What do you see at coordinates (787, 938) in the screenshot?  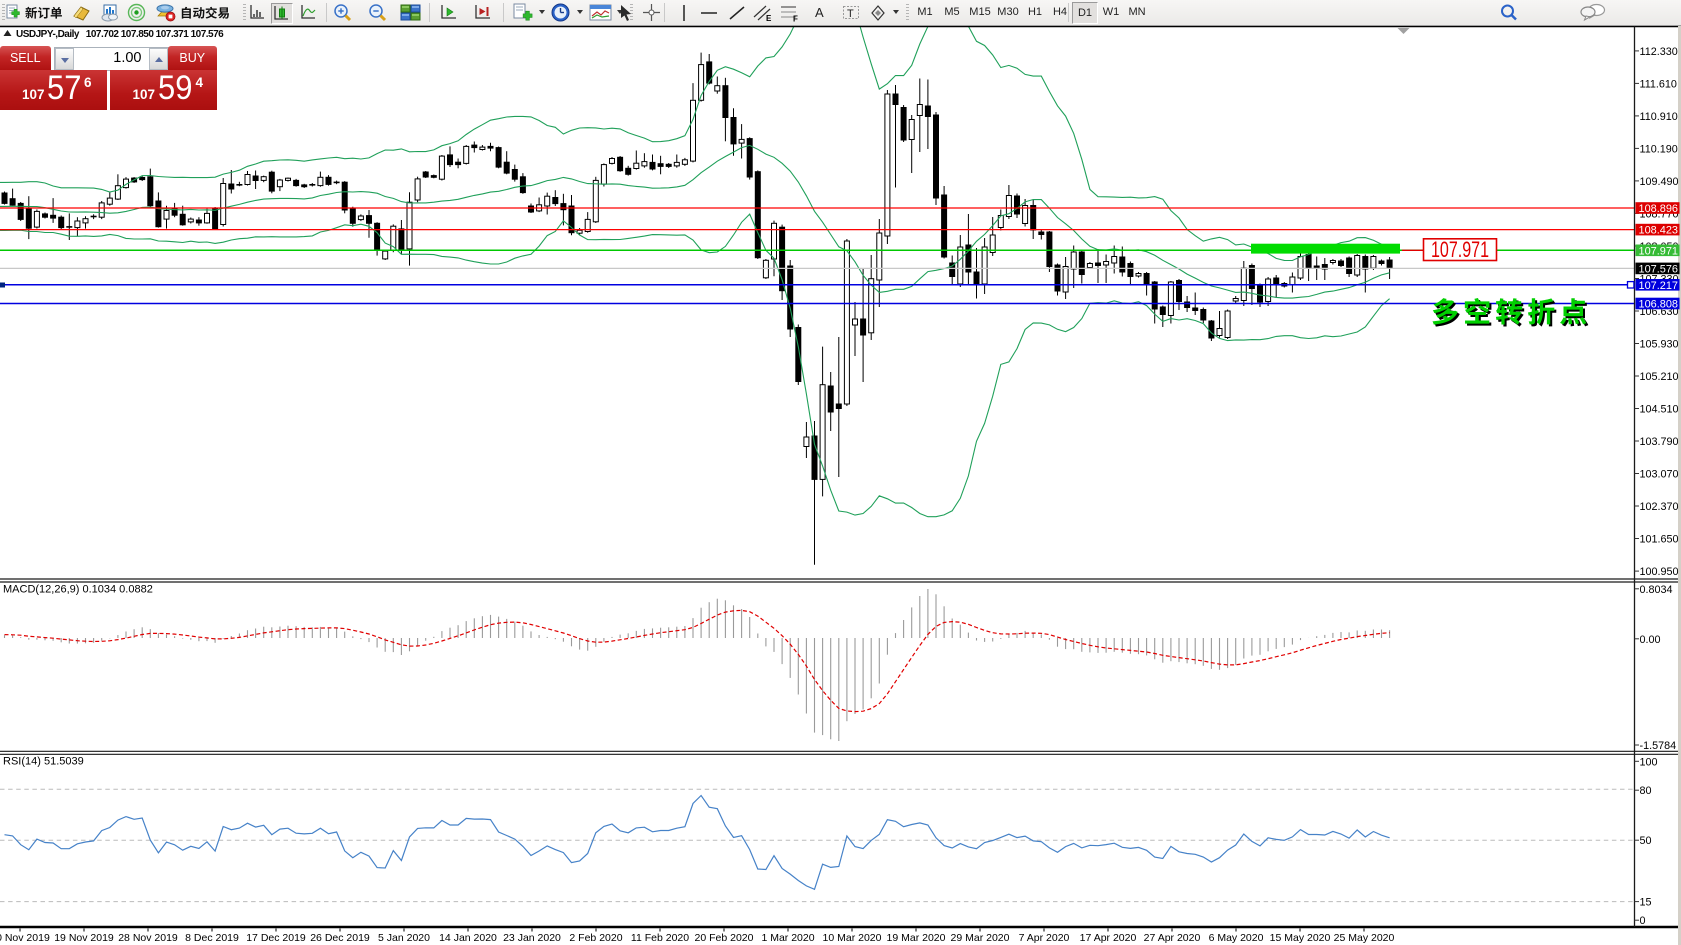 I see `svg-text: 1 Mar 2020` at bounding box center [787, 938].